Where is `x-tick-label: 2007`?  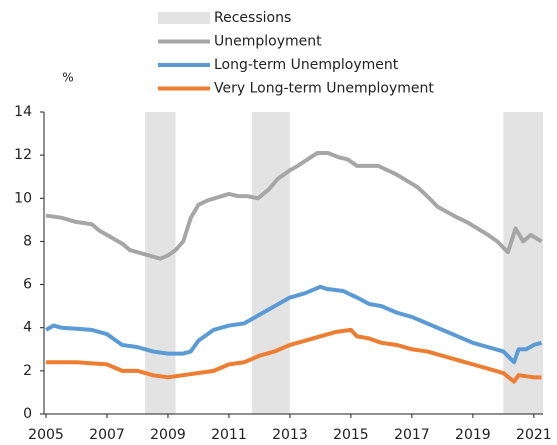 x-tick-label: 2007 is located at coordinates (107, 435).